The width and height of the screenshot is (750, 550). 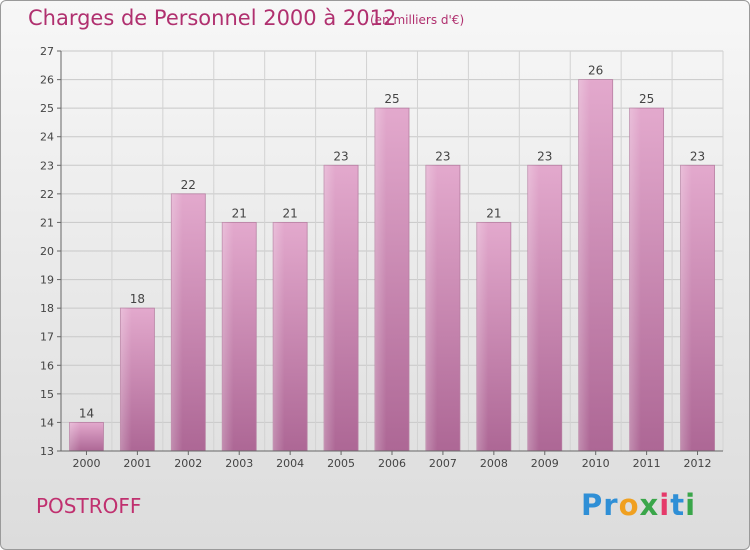 I want to click on x-tick-label: 2008, so click(x=494, y=463).